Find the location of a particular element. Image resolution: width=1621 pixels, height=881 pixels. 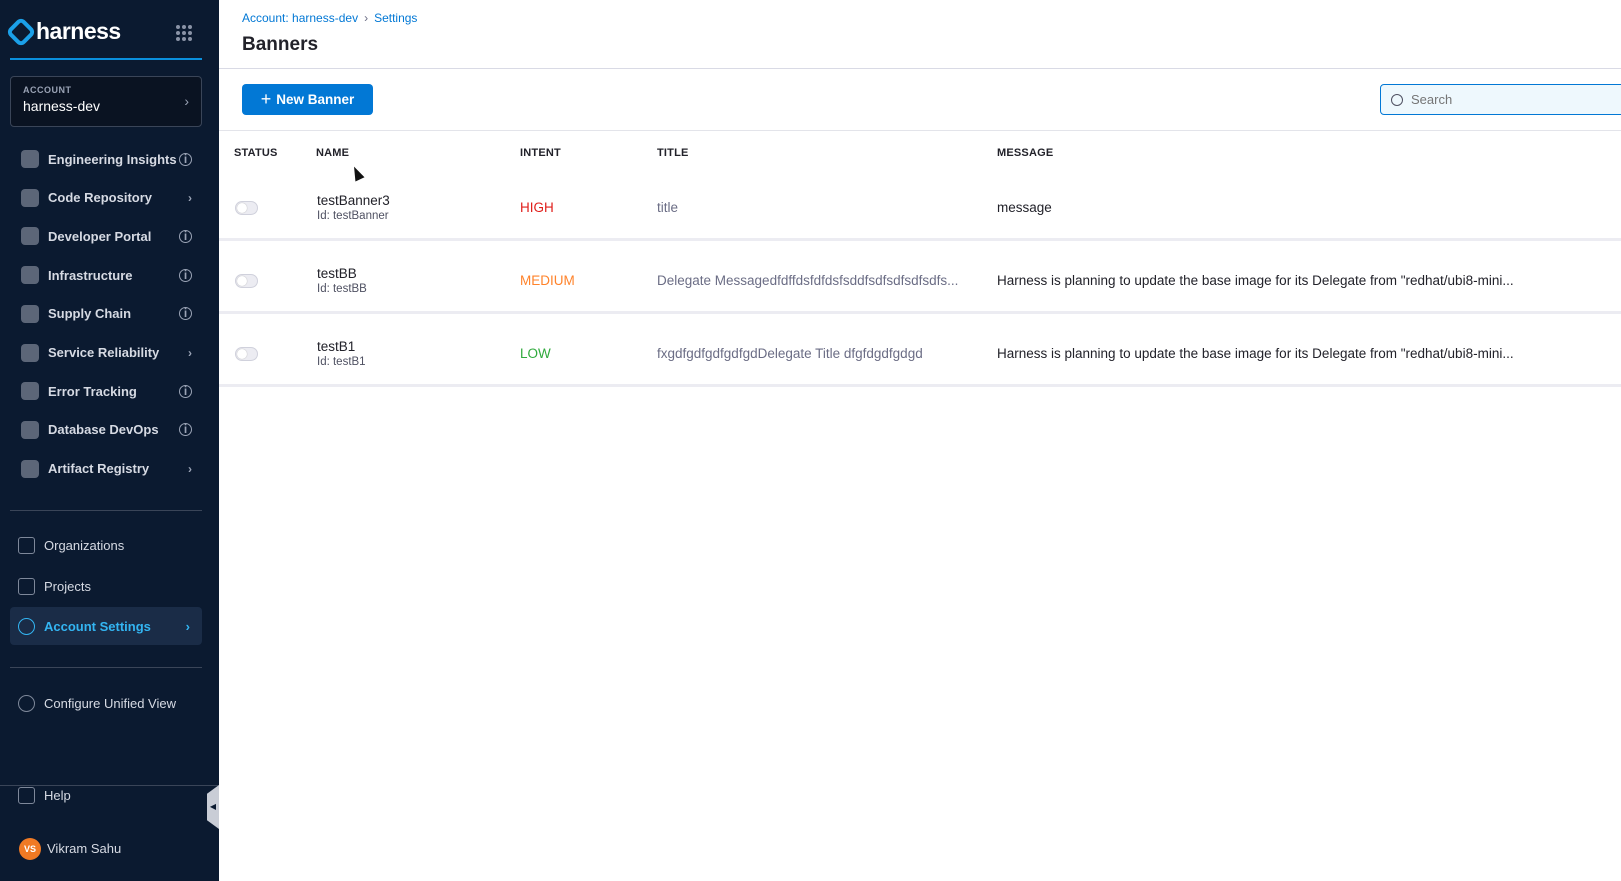

sidebar-item-help: Help is located at coordinates (106, 795).